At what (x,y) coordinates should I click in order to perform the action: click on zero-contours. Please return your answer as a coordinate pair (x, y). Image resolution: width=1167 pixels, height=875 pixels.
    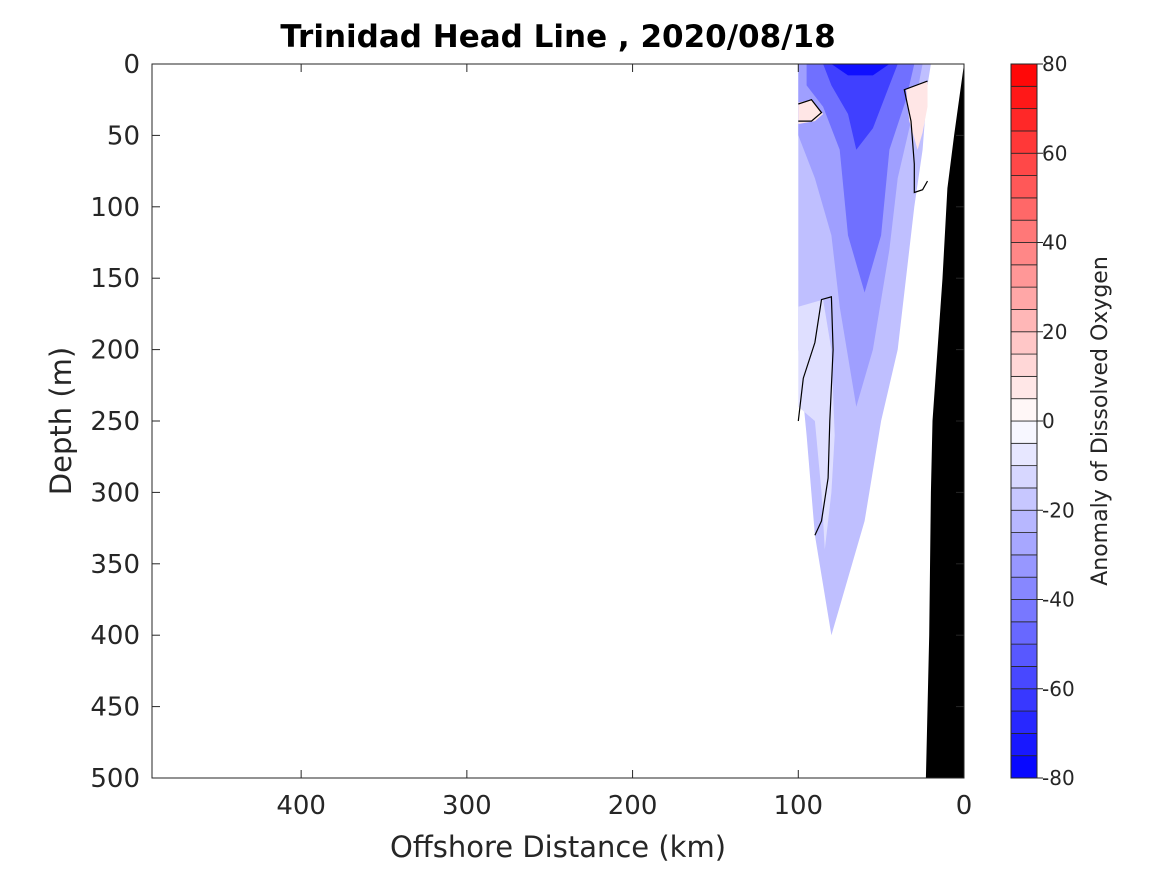
    Looking at the image, I should click on (863, 308).